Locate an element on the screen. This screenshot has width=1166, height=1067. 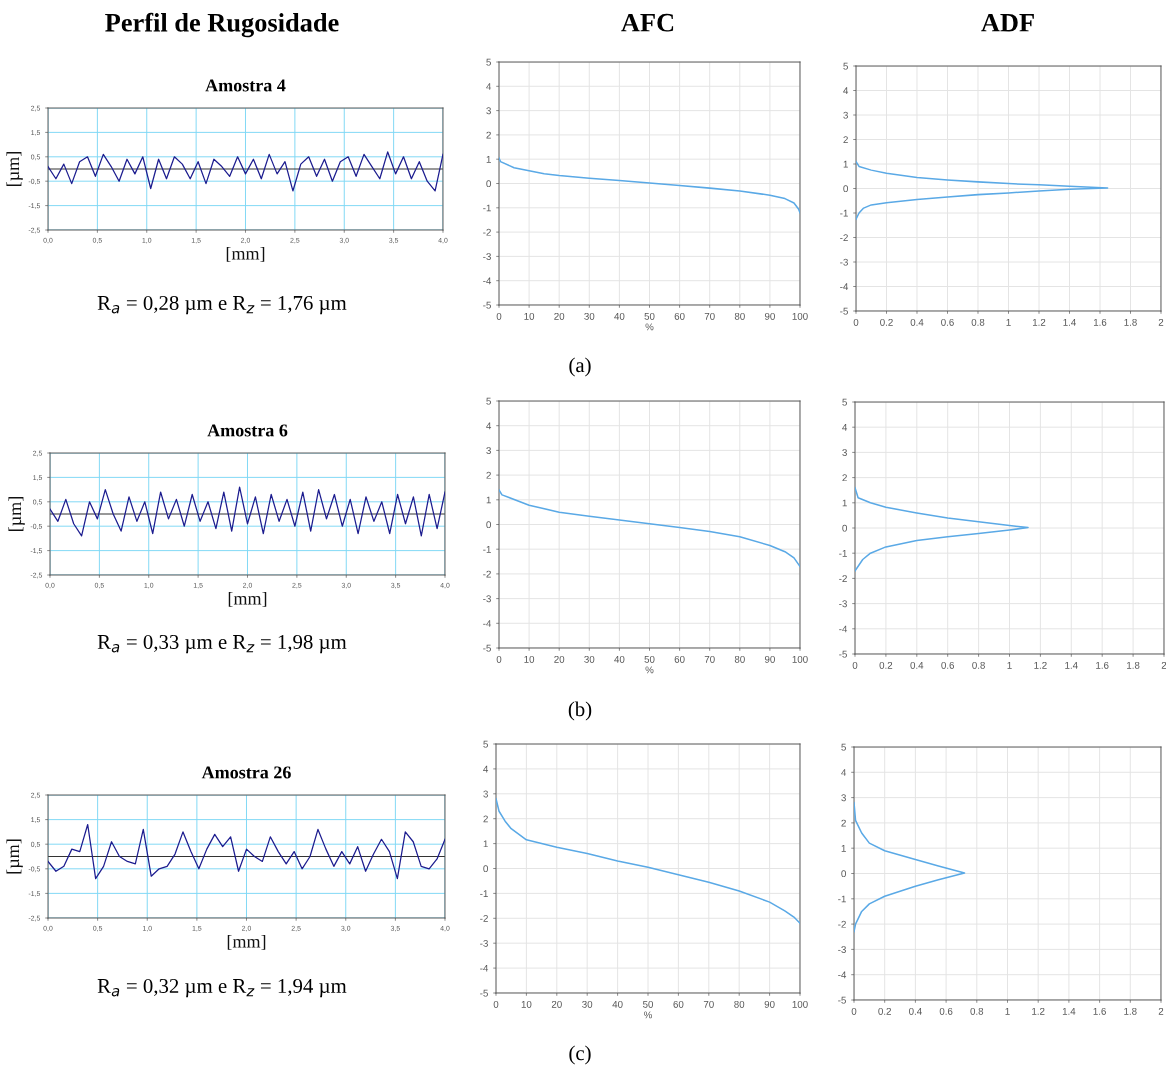
x-tick-label: 0.4 is located at coordinates (917, 322).